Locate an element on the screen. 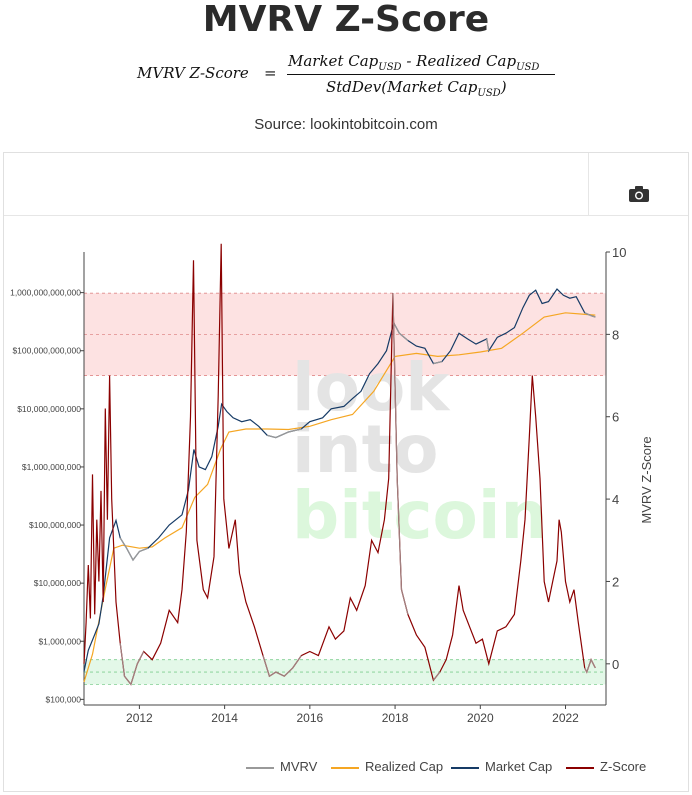  chart-toolbar is located at coordinates (346, 184).